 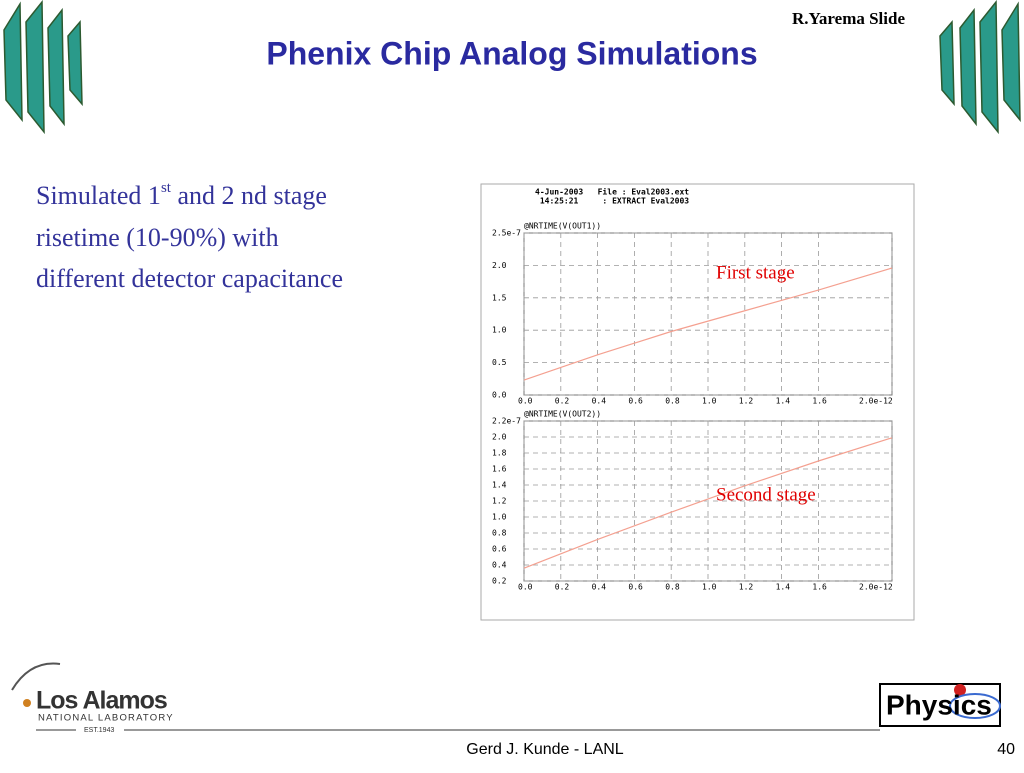 I want to click on plot-header: 4-Jun-2003 File : Eval2003.ext, so click(x=612, y=192).